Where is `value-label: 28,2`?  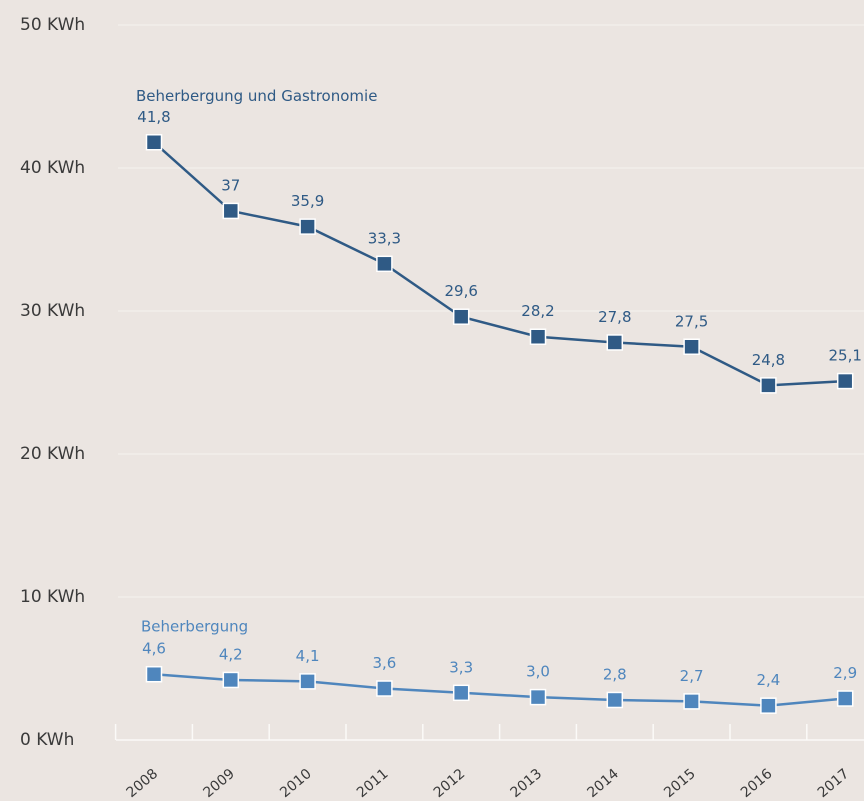
value-label: 28,2 is located at coordinates (537, 311).